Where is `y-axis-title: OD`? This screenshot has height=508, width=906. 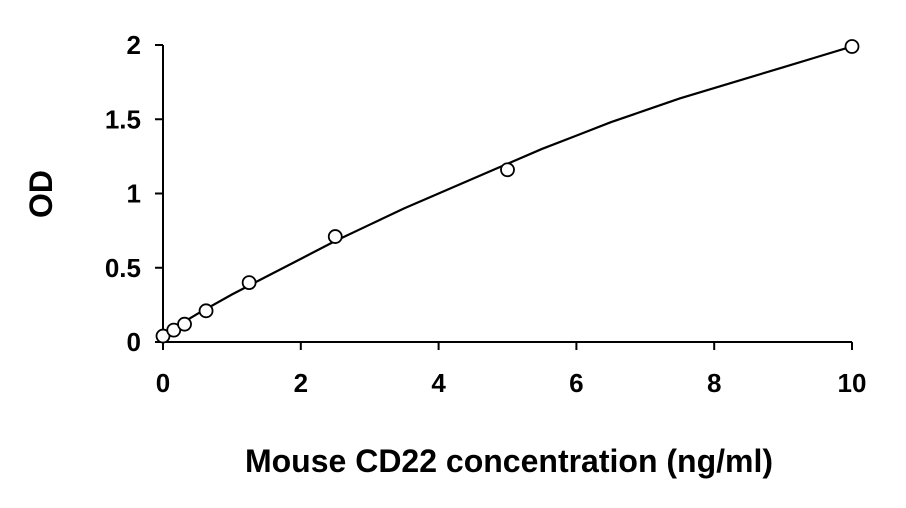
y-axis-title: OD is located at coordinates (41, 194).